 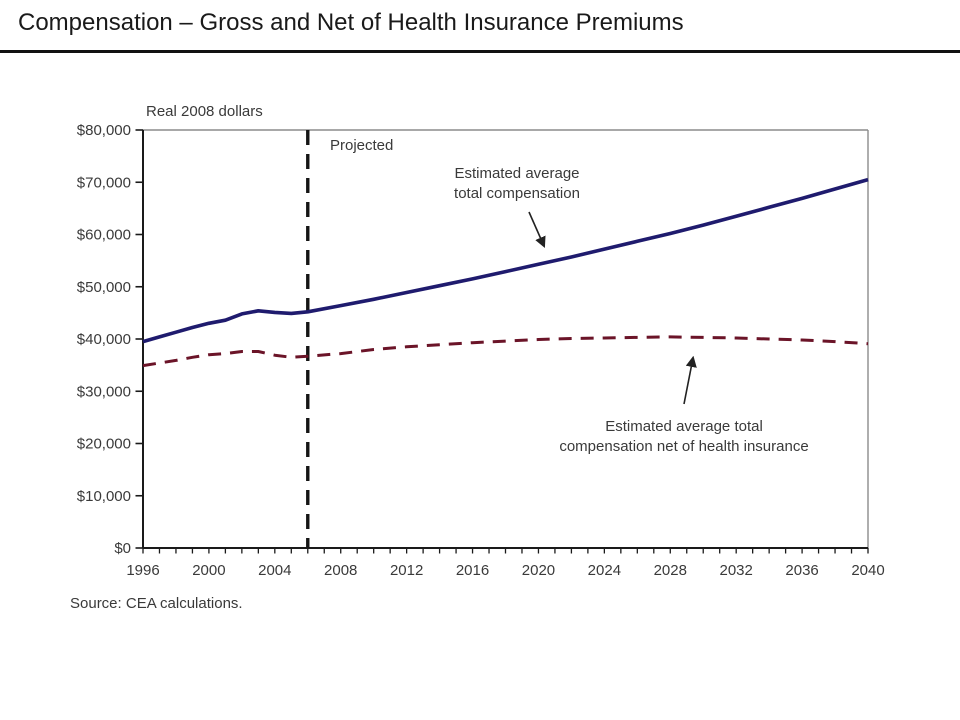 I want to click on y-tick-label: $40,000, so click(x=104, y=339).